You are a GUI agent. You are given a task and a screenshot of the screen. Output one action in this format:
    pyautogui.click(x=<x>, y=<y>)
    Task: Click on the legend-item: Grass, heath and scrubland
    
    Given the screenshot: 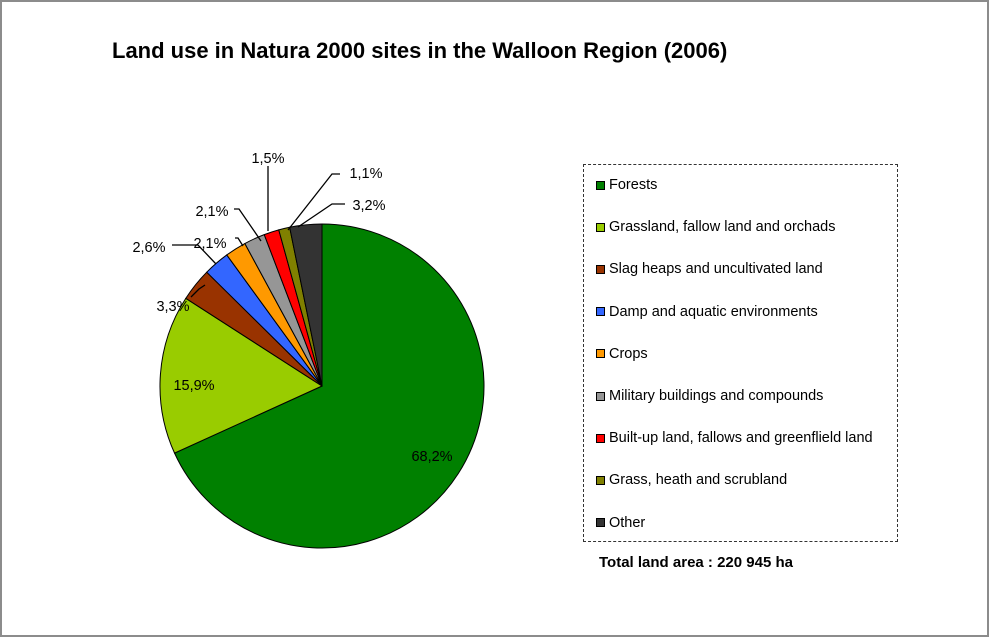 What is the action you would take?
    pyautogui.click(x=691, y=480)
    